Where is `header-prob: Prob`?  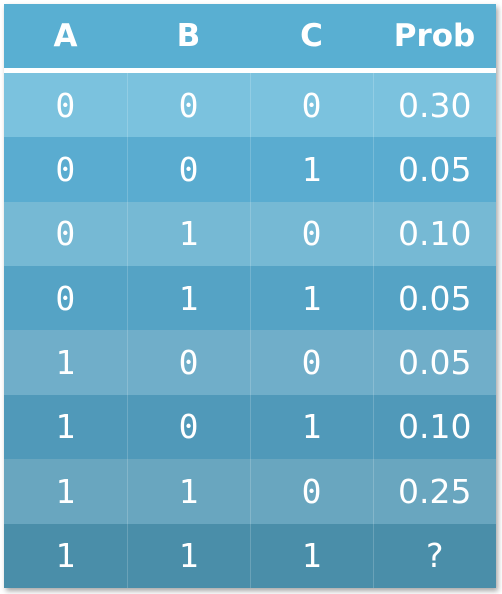
header-prob: Prob is located at coordinates (434, 38).